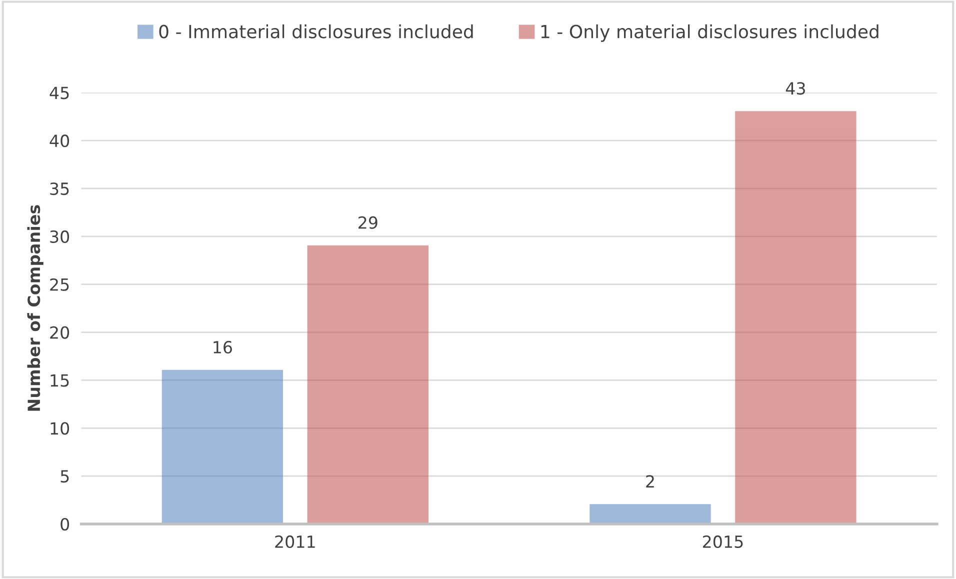 This screenshot has width=956, height=579. Describe the element at coordinates (60, 236) in the screenshot. I see `y-tick-label: 30` at that location.